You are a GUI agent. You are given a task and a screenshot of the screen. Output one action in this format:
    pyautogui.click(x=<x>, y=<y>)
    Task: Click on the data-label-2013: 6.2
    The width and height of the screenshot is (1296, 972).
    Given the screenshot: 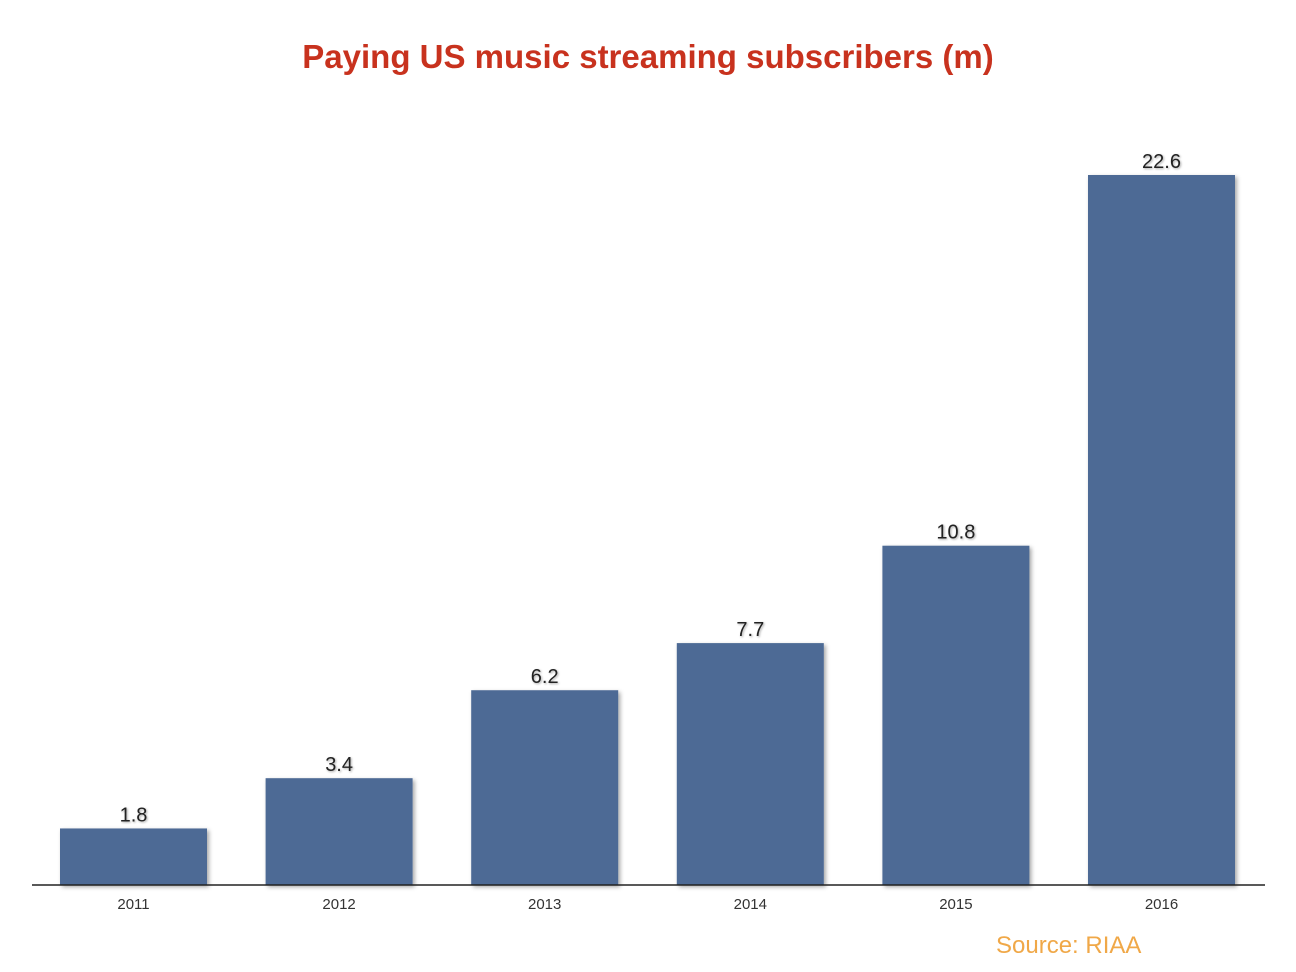 What is the action you would take?
    pyautogui.click(x=545, y=677)
    